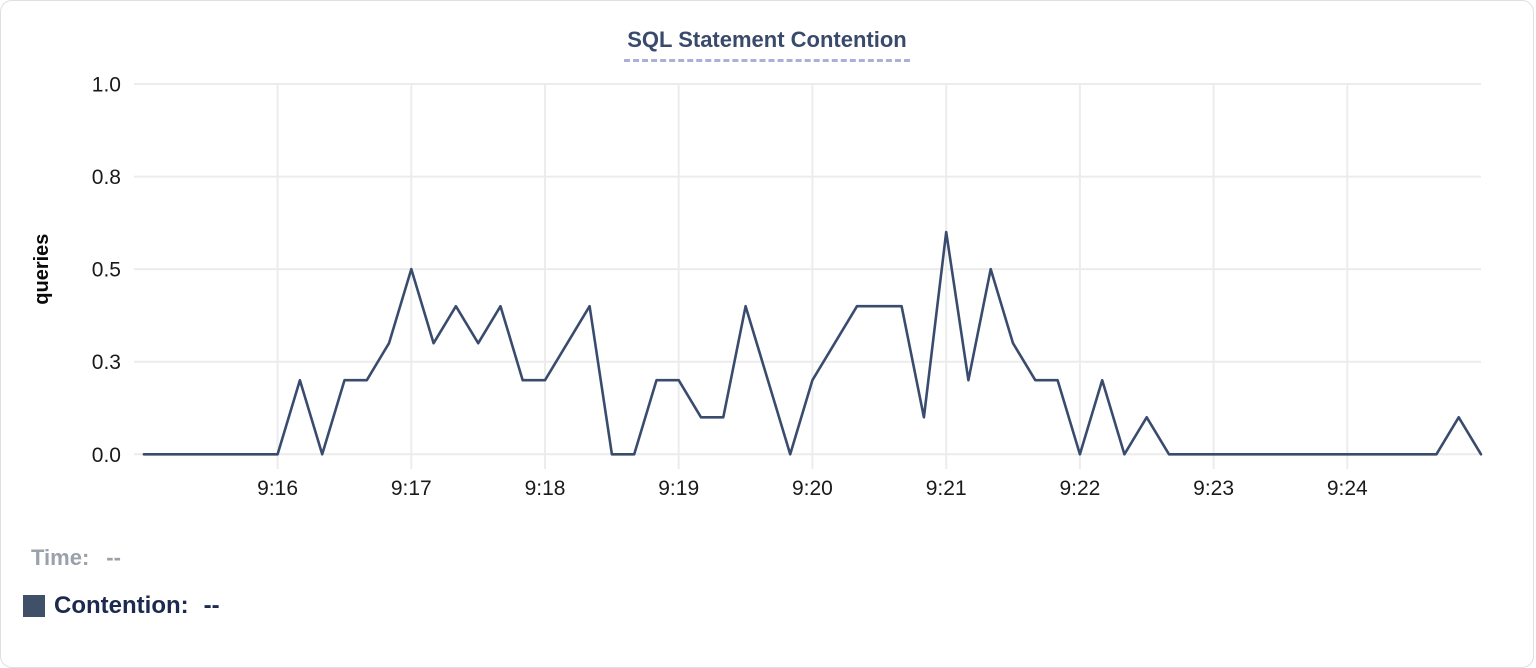 Image resolution: width=1536 pixels, height=668 pixels. I want to click on time-label: Time:, so click(60, 557).